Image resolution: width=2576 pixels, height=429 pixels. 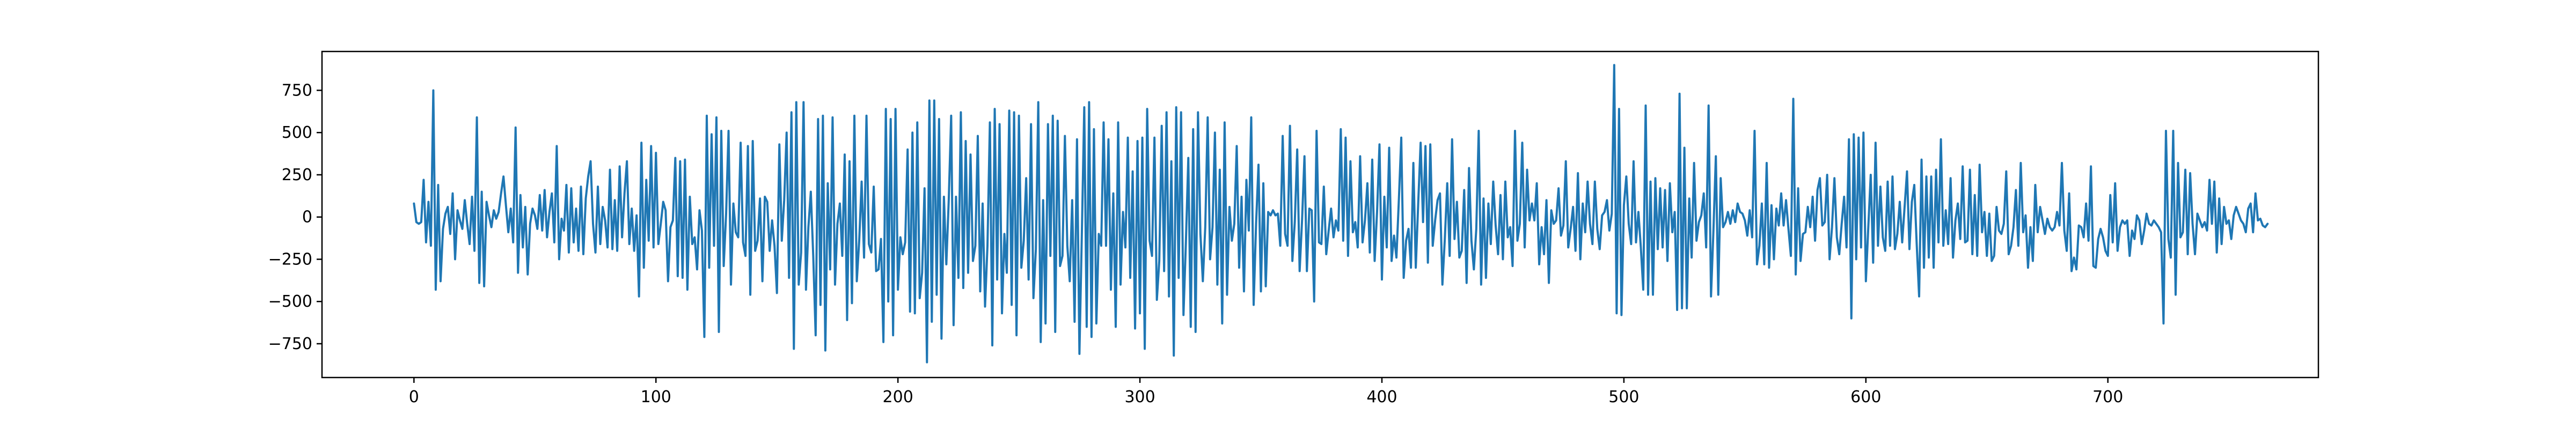 I want to click on y-tick-label: −750, so click(x=290, y=344).